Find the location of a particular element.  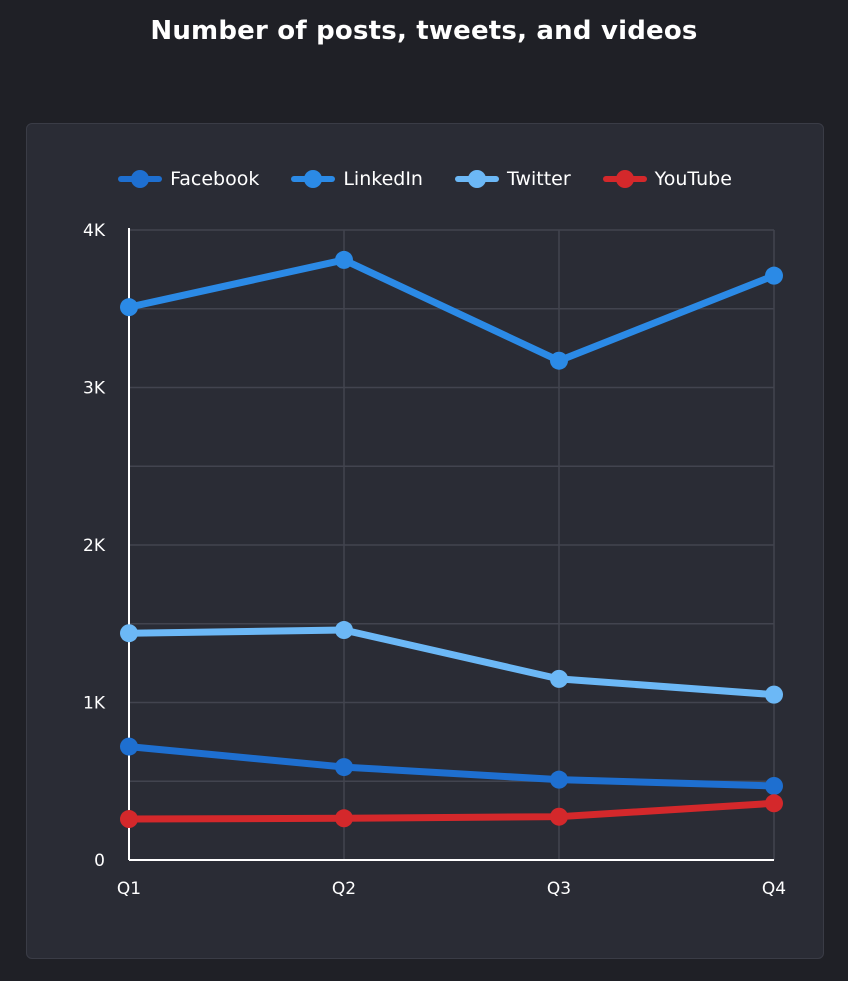

legend-item-facebook: Facebook is located at coordinates (188, 179).